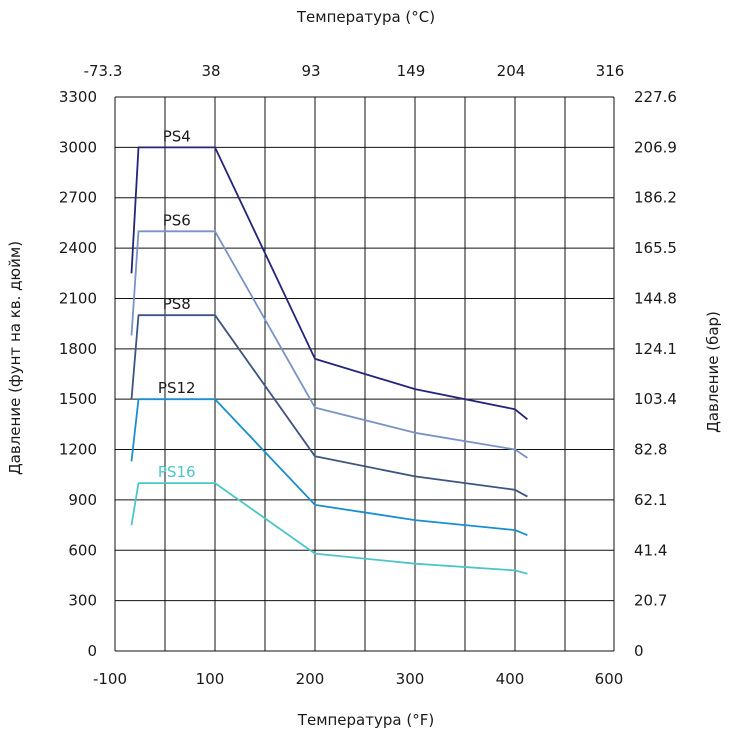 The width and height of the screenshot is (732, 734). I want to click on y-tick-left-2: 600, so click(82, 550).